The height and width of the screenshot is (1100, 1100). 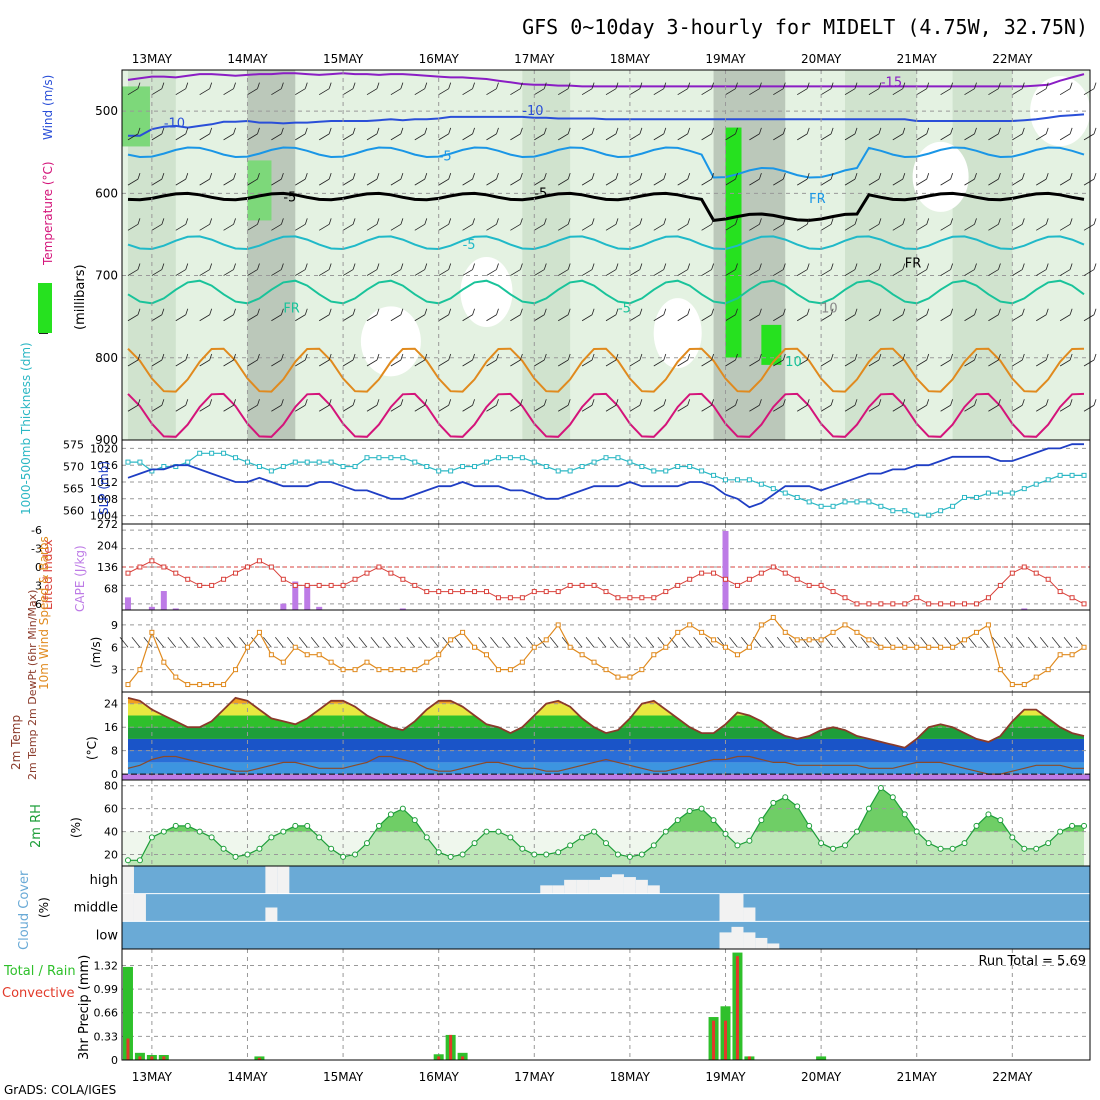 I want to click on cape-bar, so click(x=295, y=595).